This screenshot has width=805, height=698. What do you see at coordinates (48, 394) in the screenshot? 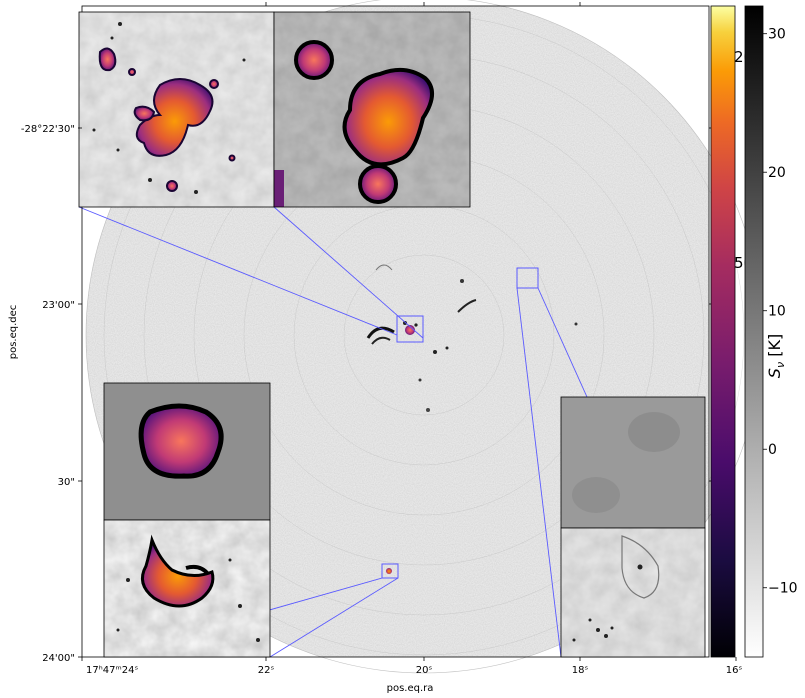
I see `y-tick-labels: -28°22'30" 23'00" 30" 24'00"` at bounding box center [48, 394].